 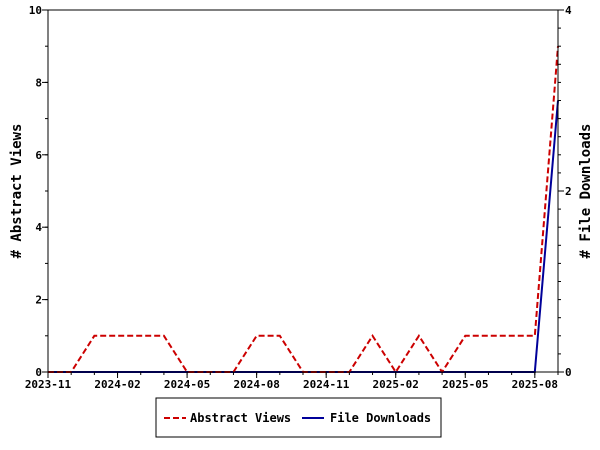 What do you see at coordinates (187, 384) in the screenshot?
I see `x-tick-label: 2024-05` at bounding box center [187, 384].